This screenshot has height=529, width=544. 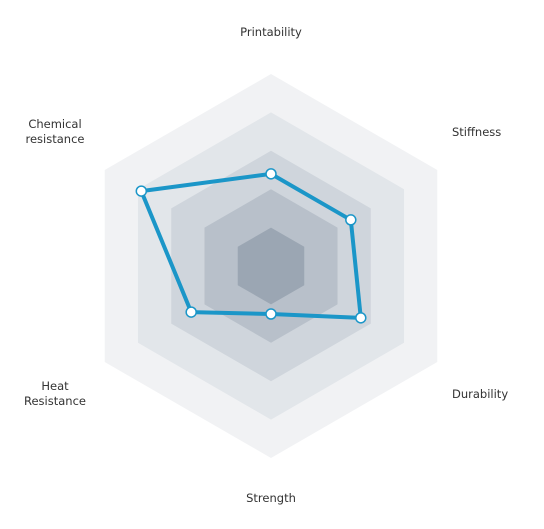 I want to click on axis-label-line: Heat, so click(x=55, y=386).